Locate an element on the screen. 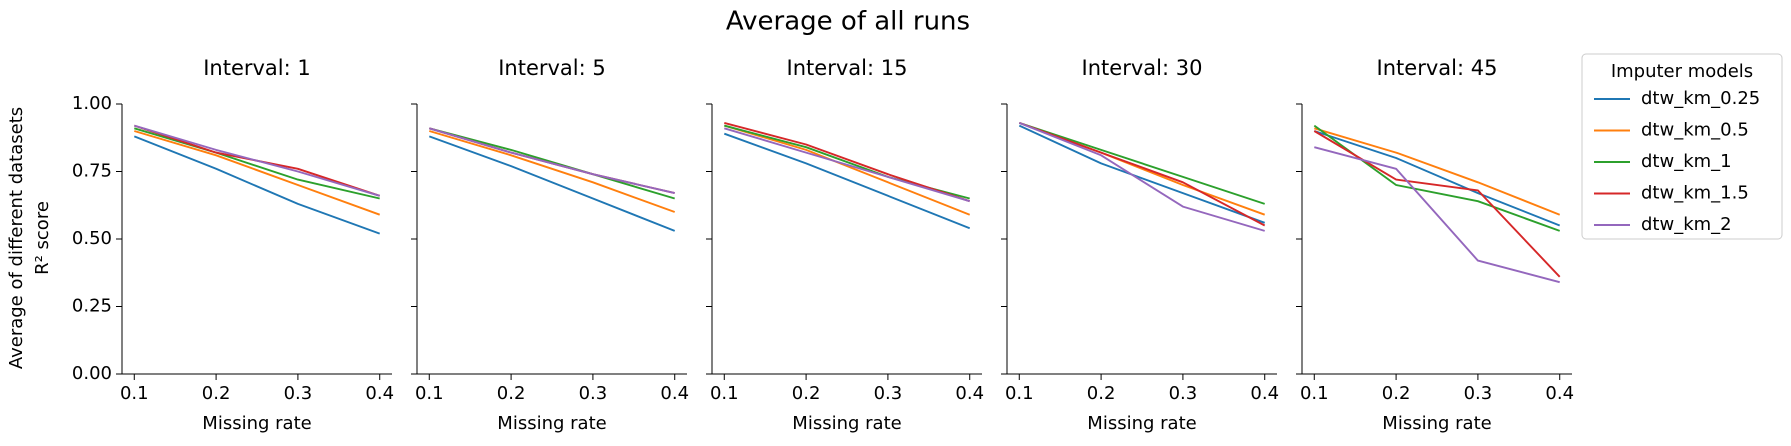  legend-label: dtw_km_2 is located at coordinates (1686, 224).